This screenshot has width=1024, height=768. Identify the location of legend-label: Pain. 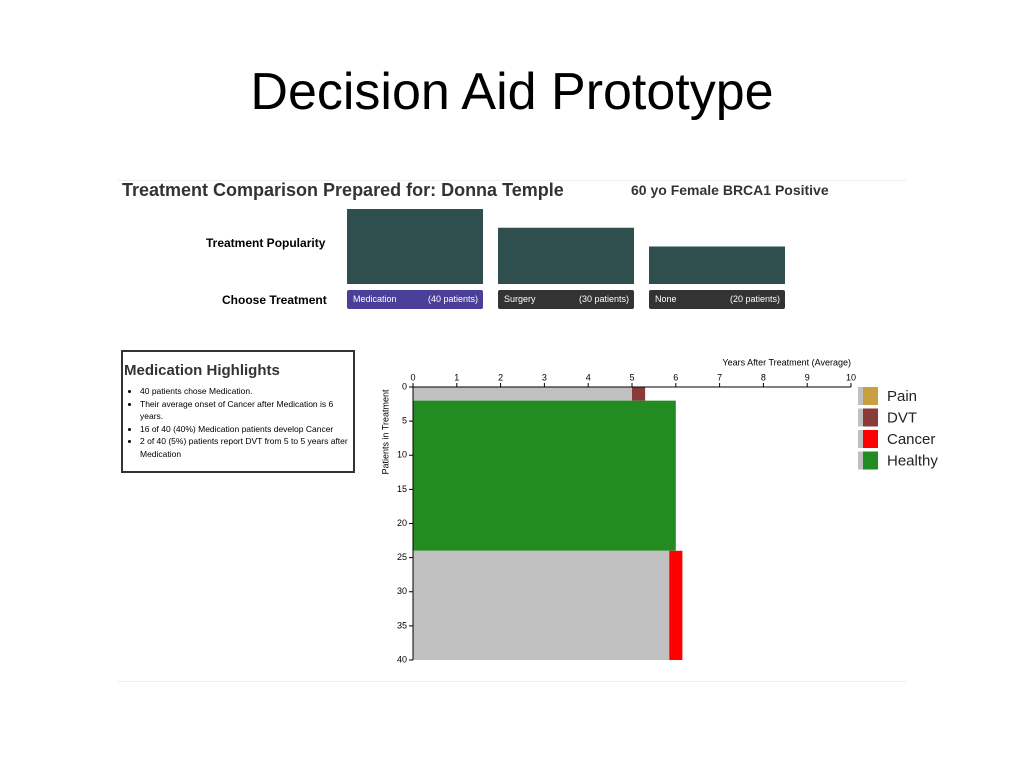
(902, 396).